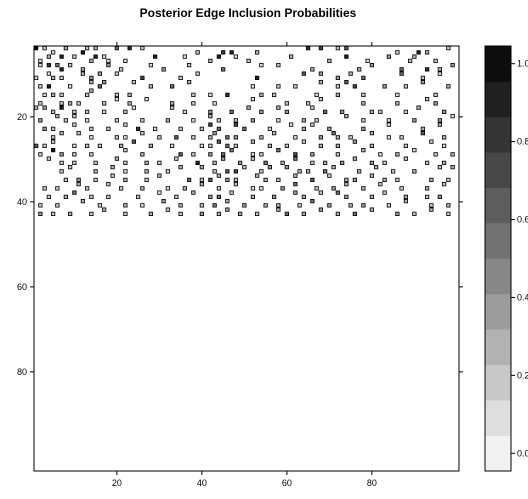 The height and width of the screenshot is (499, 528). I want to click on colorbar-tick-label: 0.0, so click(522, 453).